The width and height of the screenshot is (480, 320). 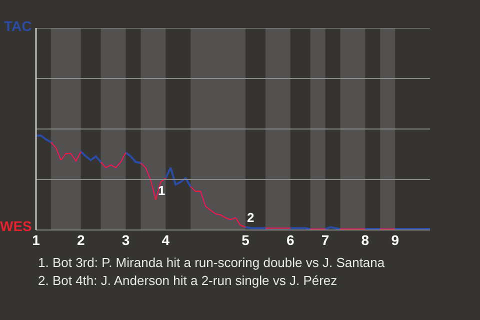 What do you see at coordinates (16, 226) in the screenshot?
I see `text: WES` at bounding box center [16, 226].